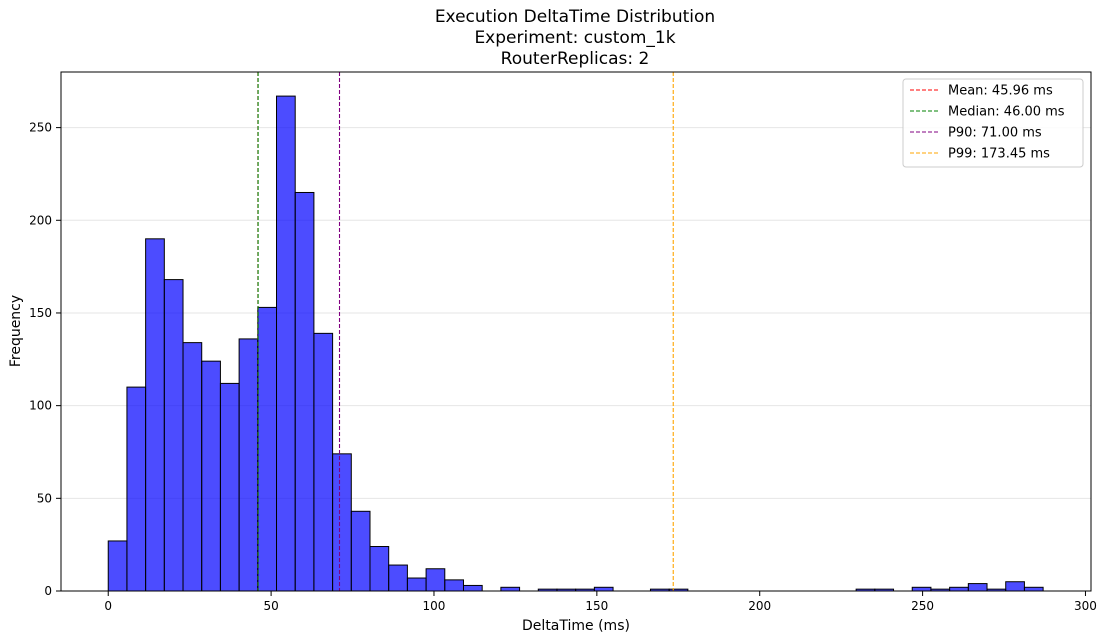 Image resolution: width=1100 pixels, height=636 pixels. I want to click on x-tick-label-1: 50, so click(270, 606).